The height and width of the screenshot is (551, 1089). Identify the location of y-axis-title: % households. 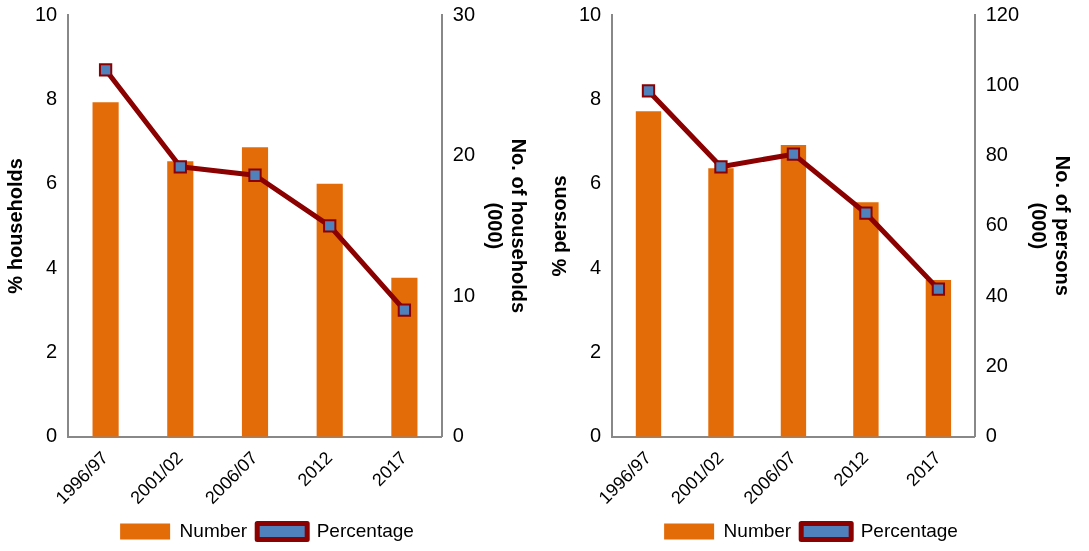
(14, 226).